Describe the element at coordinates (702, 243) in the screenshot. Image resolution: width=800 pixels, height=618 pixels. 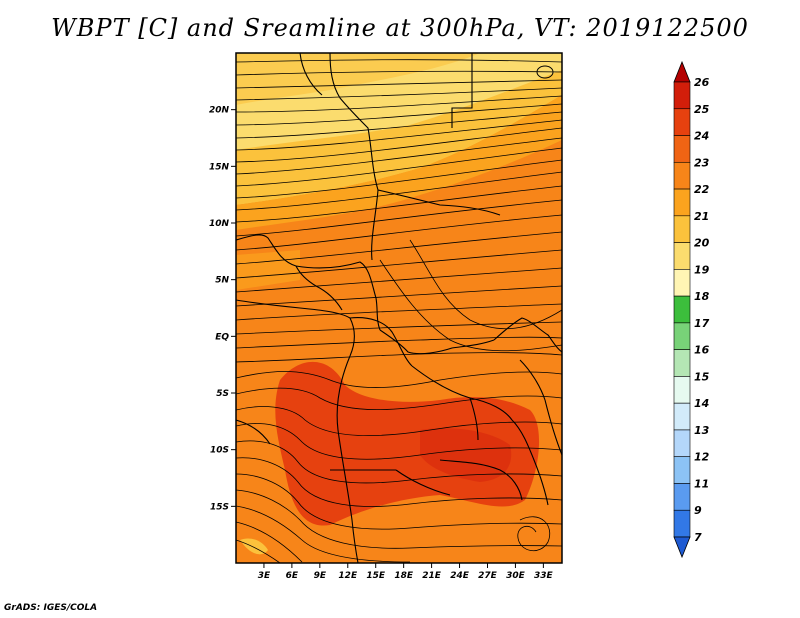
I see `colorbar-label: 20` at that location.